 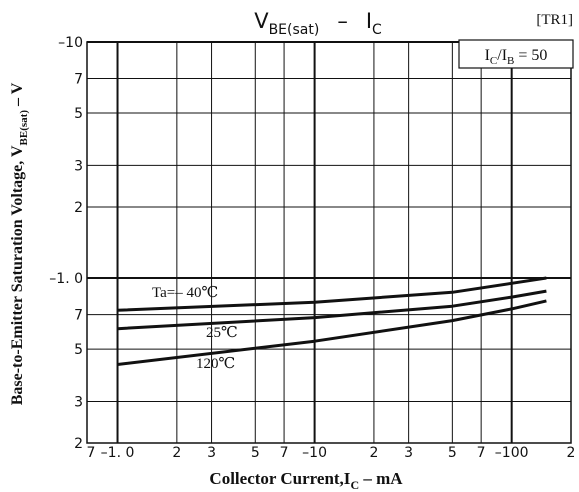 What do you see at coordinates (516, 57) in the screenshot?
I see `condition-label: IC/IB = 50` at bounding box center [516, 57].